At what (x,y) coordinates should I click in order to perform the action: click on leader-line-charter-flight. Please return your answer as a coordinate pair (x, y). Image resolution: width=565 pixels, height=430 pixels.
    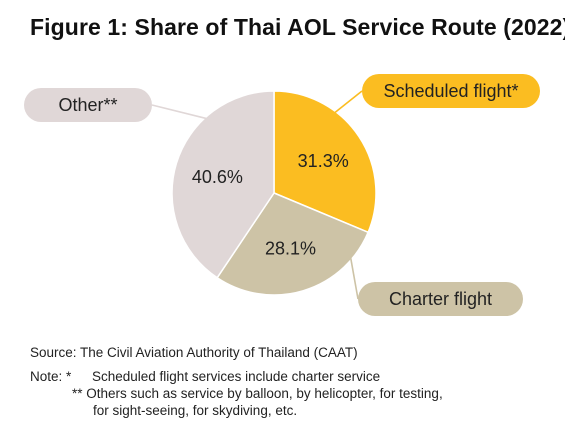
    Looking at the image, I should click on (354, 278).